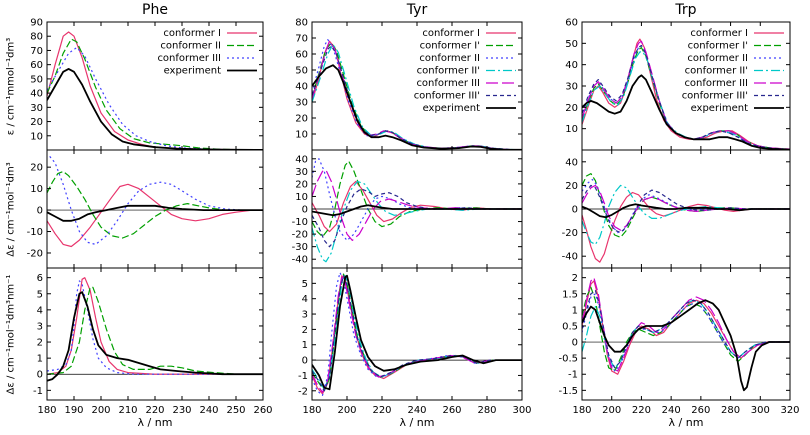 The height and width of the screenshot is (435, 810). What do you see at coordinates (36, 51) in the screenshot?
I see `y-tick-label: 70` at bounding box center [36, 51].